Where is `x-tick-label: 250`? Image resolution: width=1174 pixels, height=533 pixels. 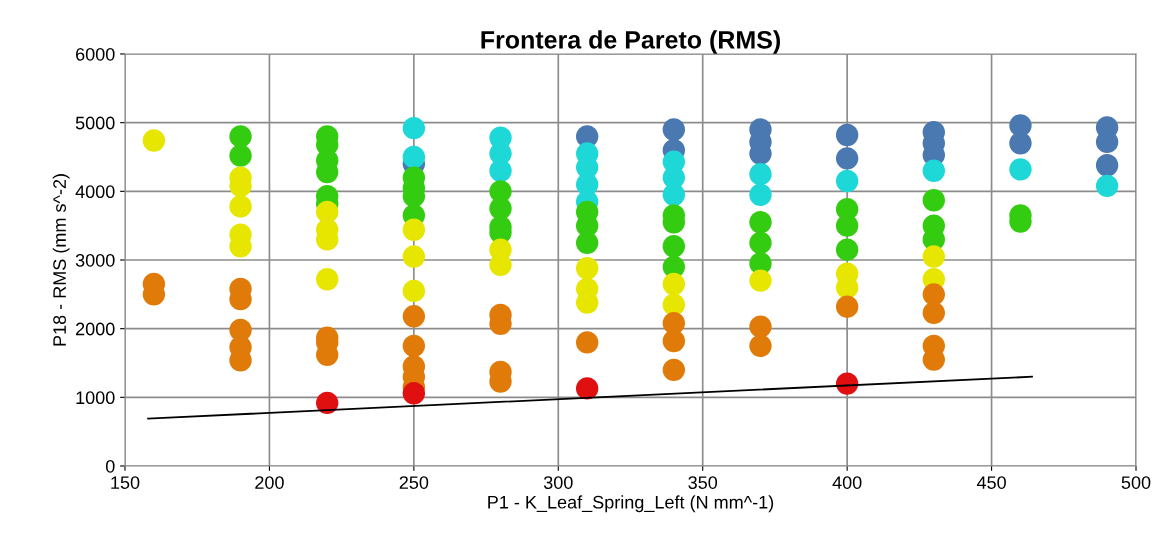
x-tick-label: 250 is located at coordinates (414, 482).